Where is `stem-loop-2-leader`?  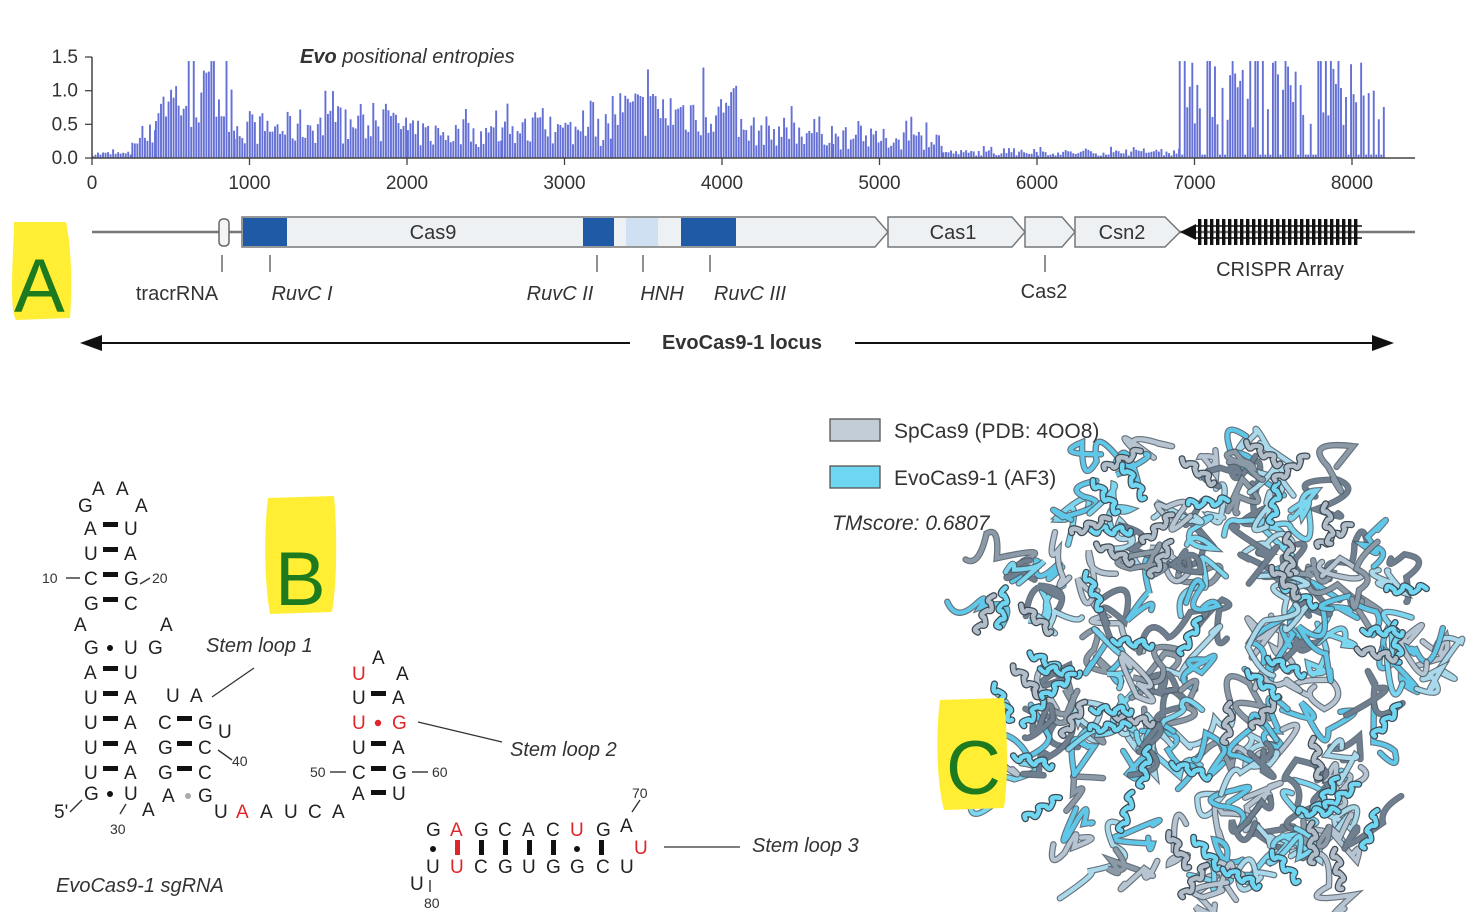 stem-loop-2-leader is located at coordinates (460, 732).